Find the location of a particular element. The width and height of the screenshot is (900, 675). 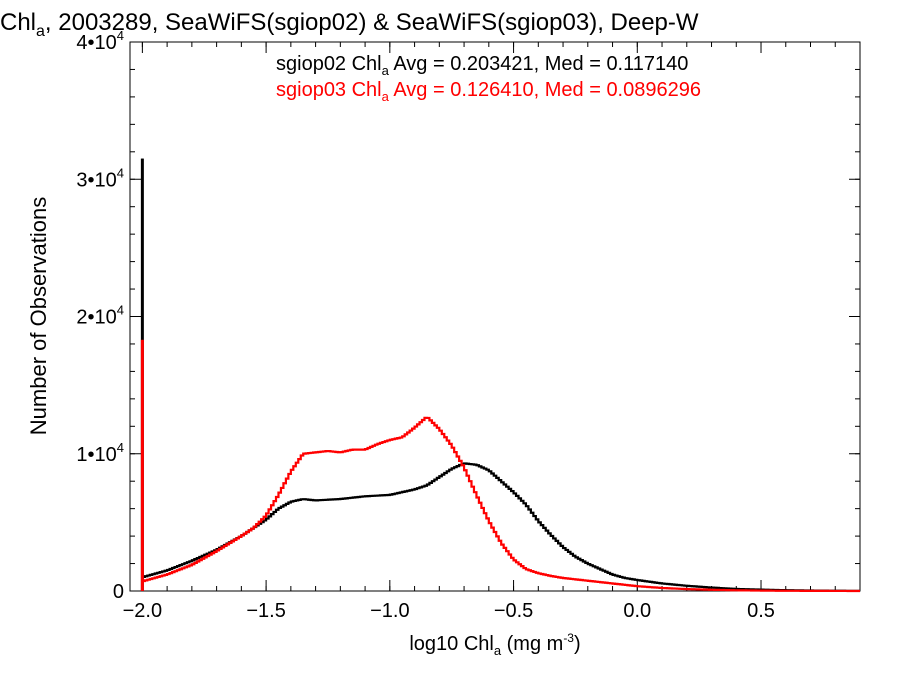

x-tick-label: −2.0 is located at coordinates (142, 611).